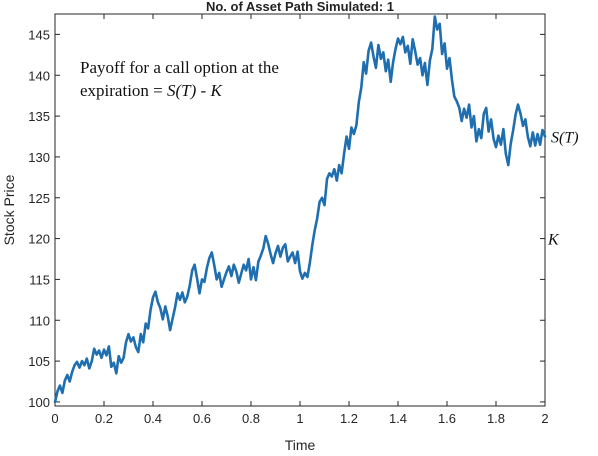  Describe the element at coordinates (179, 67) in the screenshot. I see `payoff-annotation-line-1: Payoff for a call option at the` at that location.